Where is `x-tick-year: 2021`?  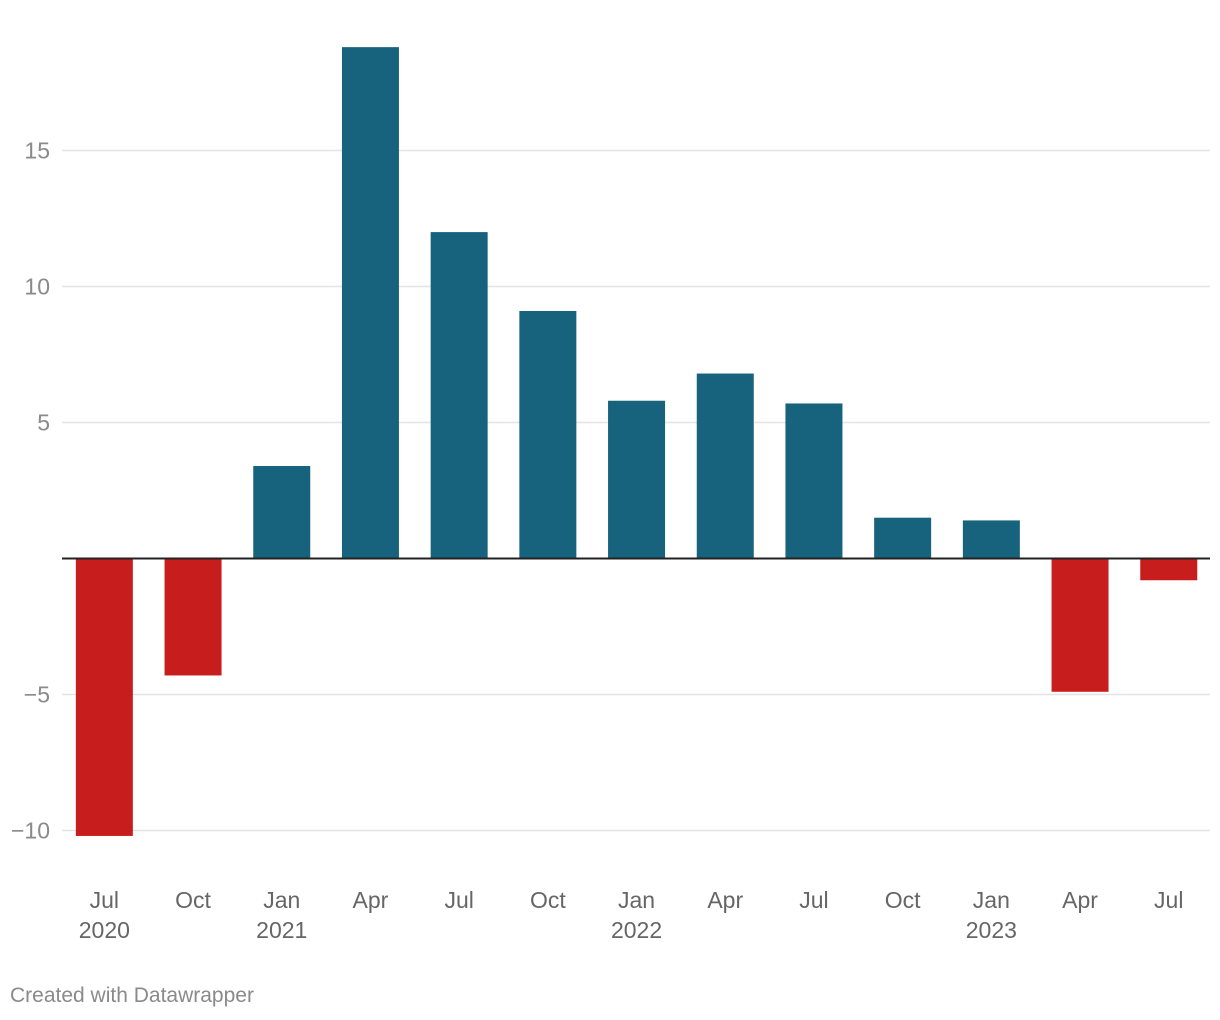 x-tick-year: 2021 is located at coordinates (281, 930).